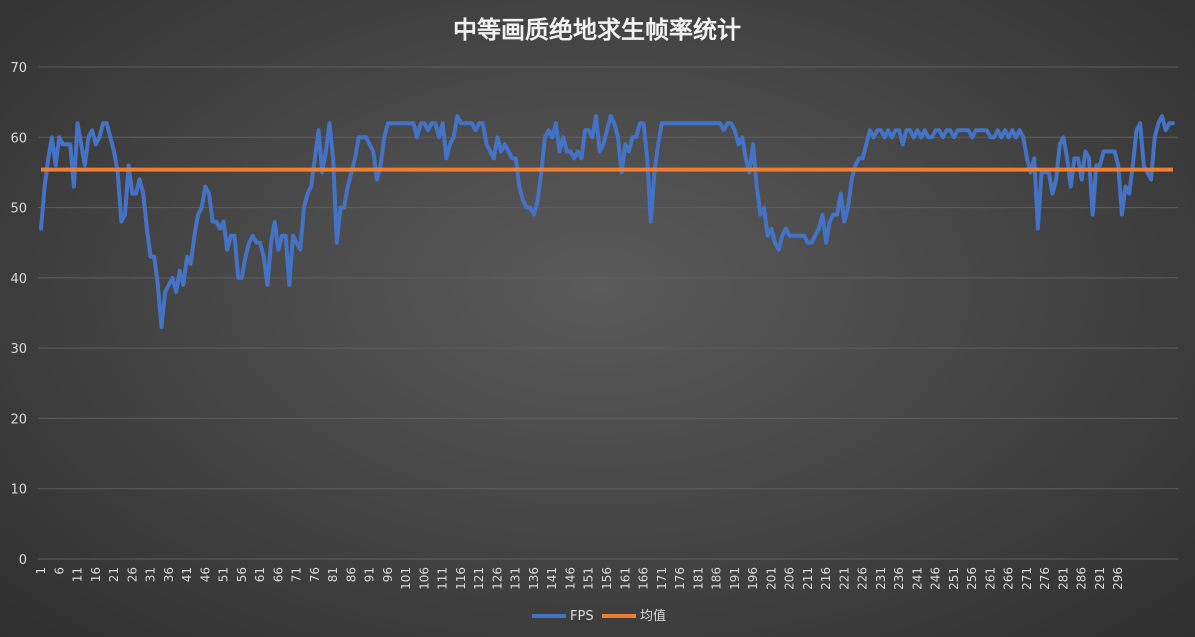 This screenshot has width=1195, height=637. Describe the element at coordinates (18, 419) in the screenshot. I see `y-tick-label: 20` at that location.